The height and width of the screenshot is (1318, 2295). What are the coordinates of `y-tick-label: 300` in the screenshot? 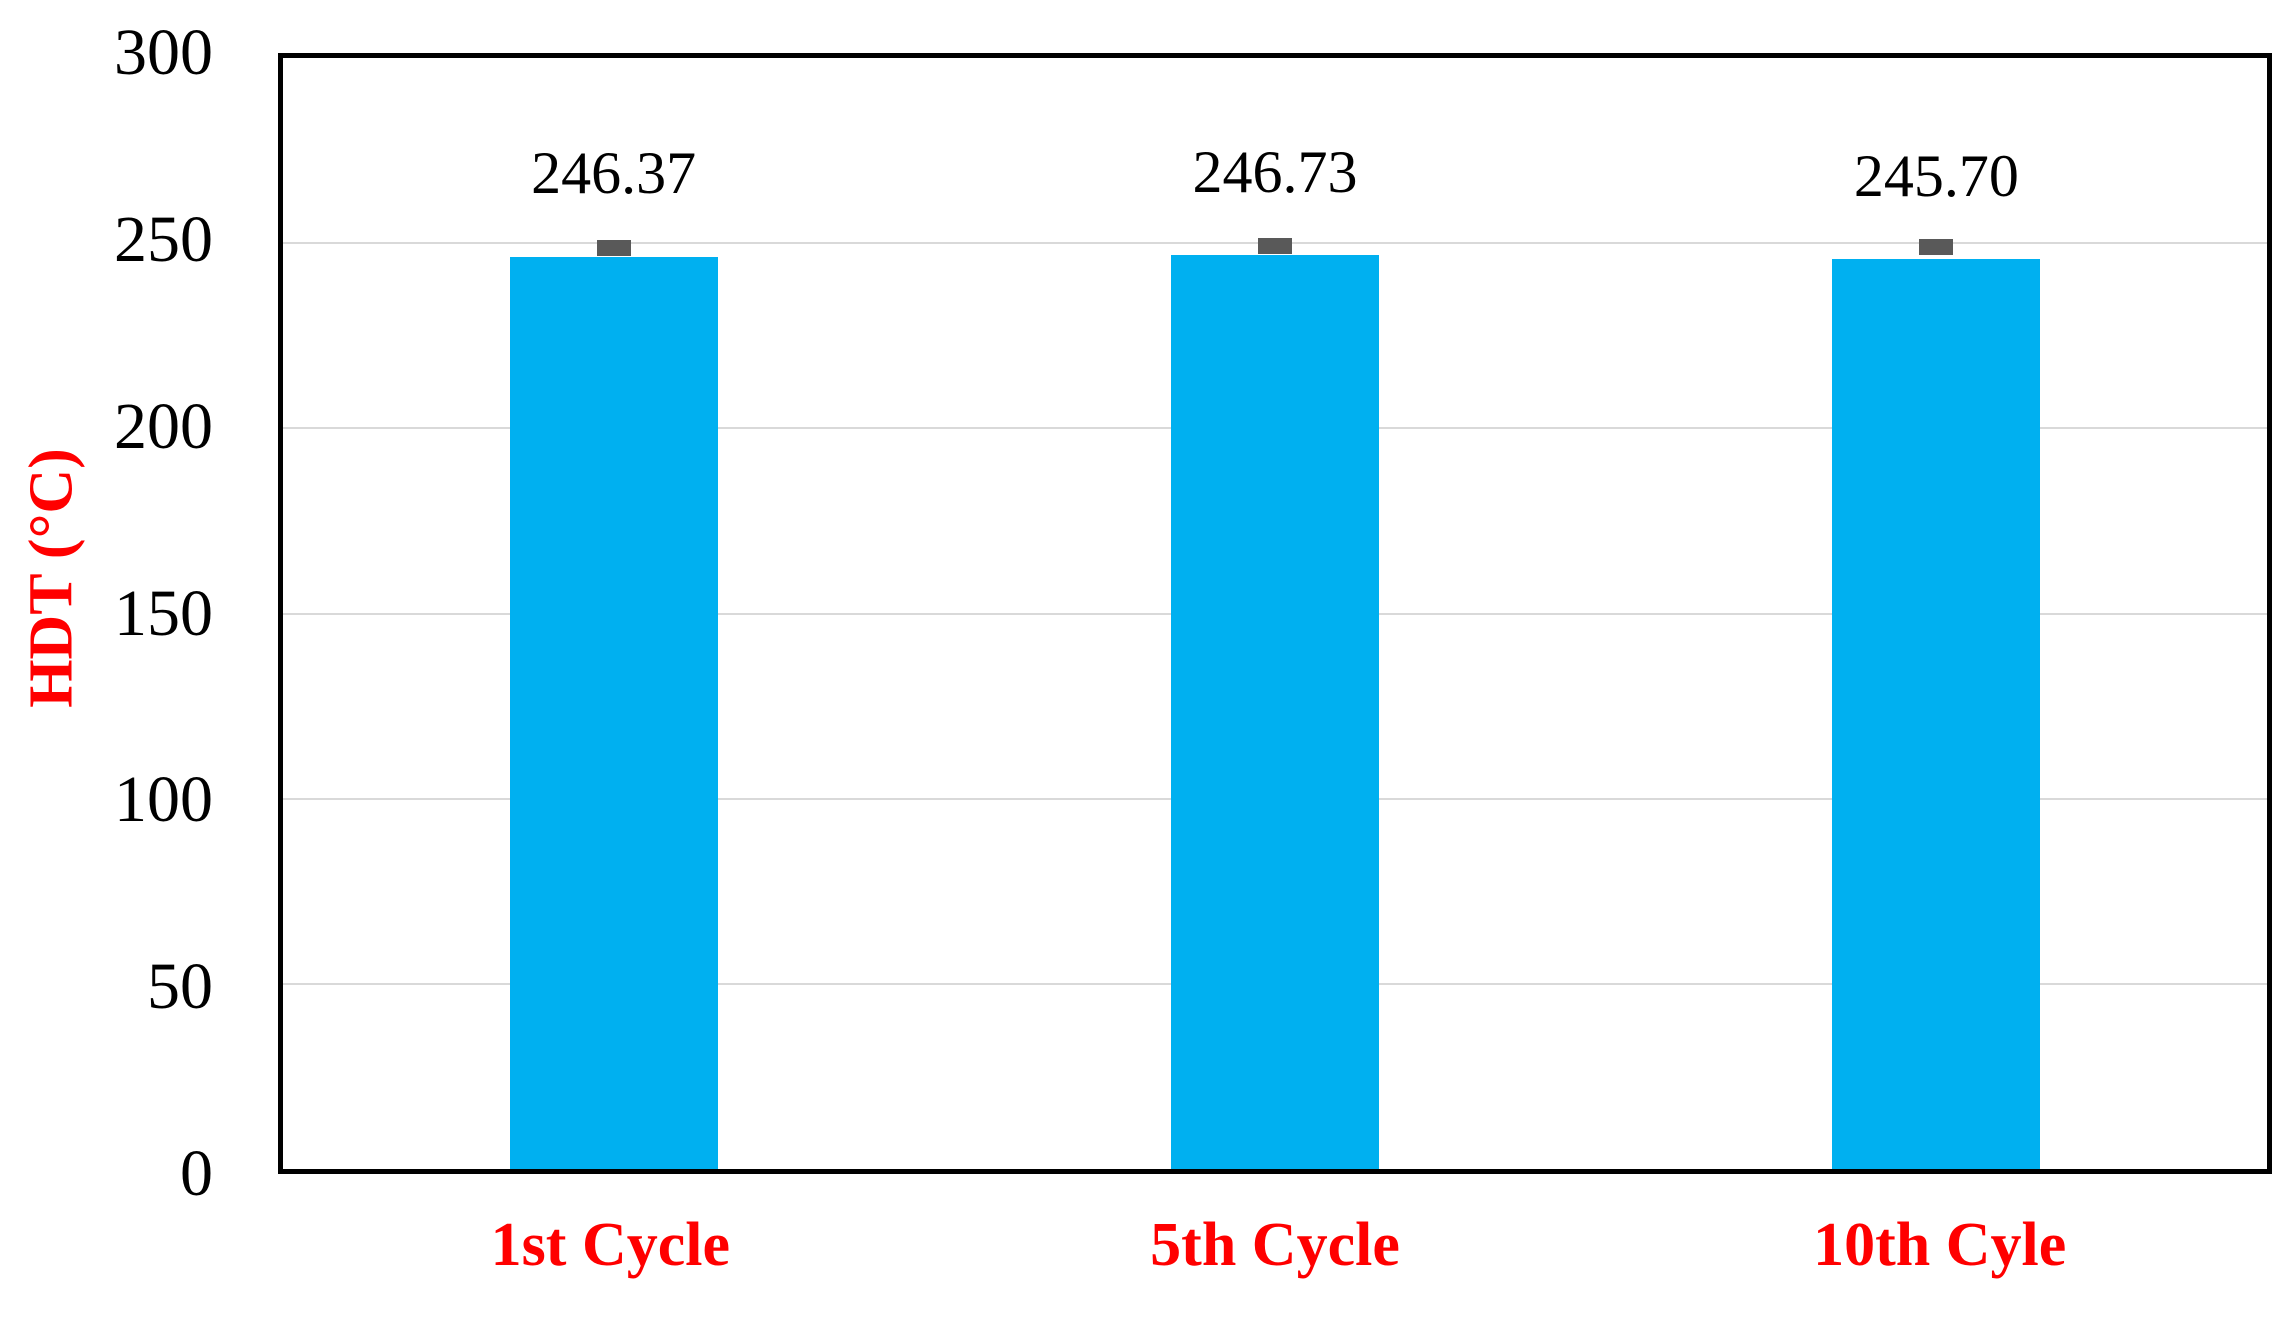 It's located at (163, 52).